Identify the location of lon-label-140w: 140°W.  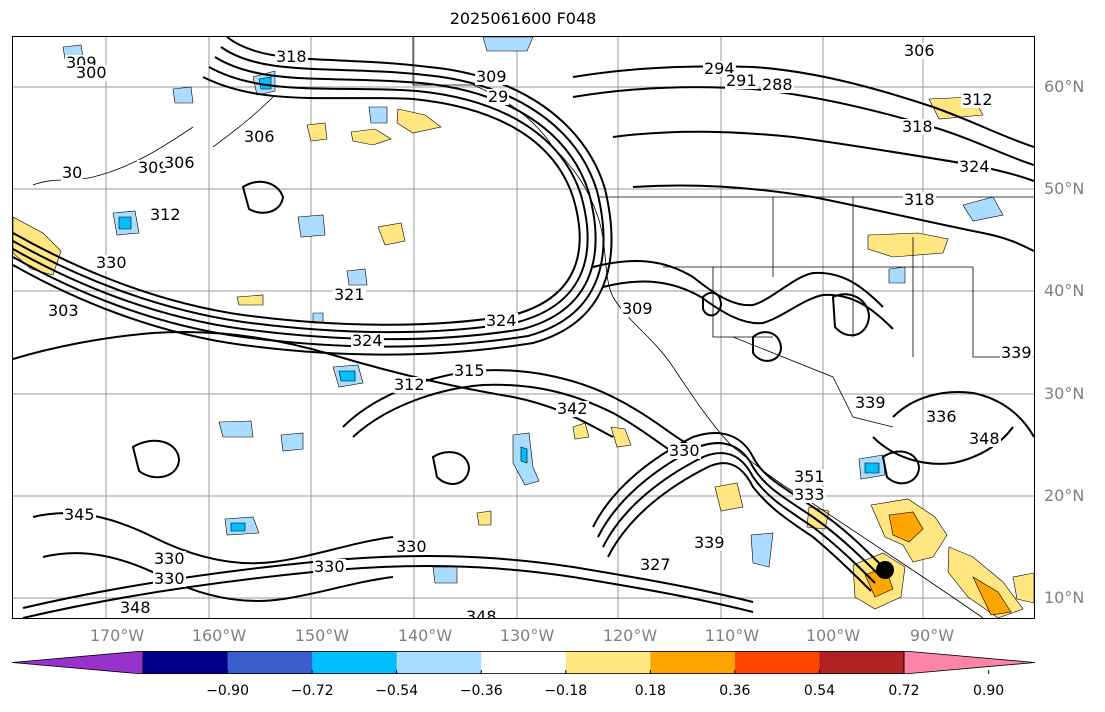
(425, 635).